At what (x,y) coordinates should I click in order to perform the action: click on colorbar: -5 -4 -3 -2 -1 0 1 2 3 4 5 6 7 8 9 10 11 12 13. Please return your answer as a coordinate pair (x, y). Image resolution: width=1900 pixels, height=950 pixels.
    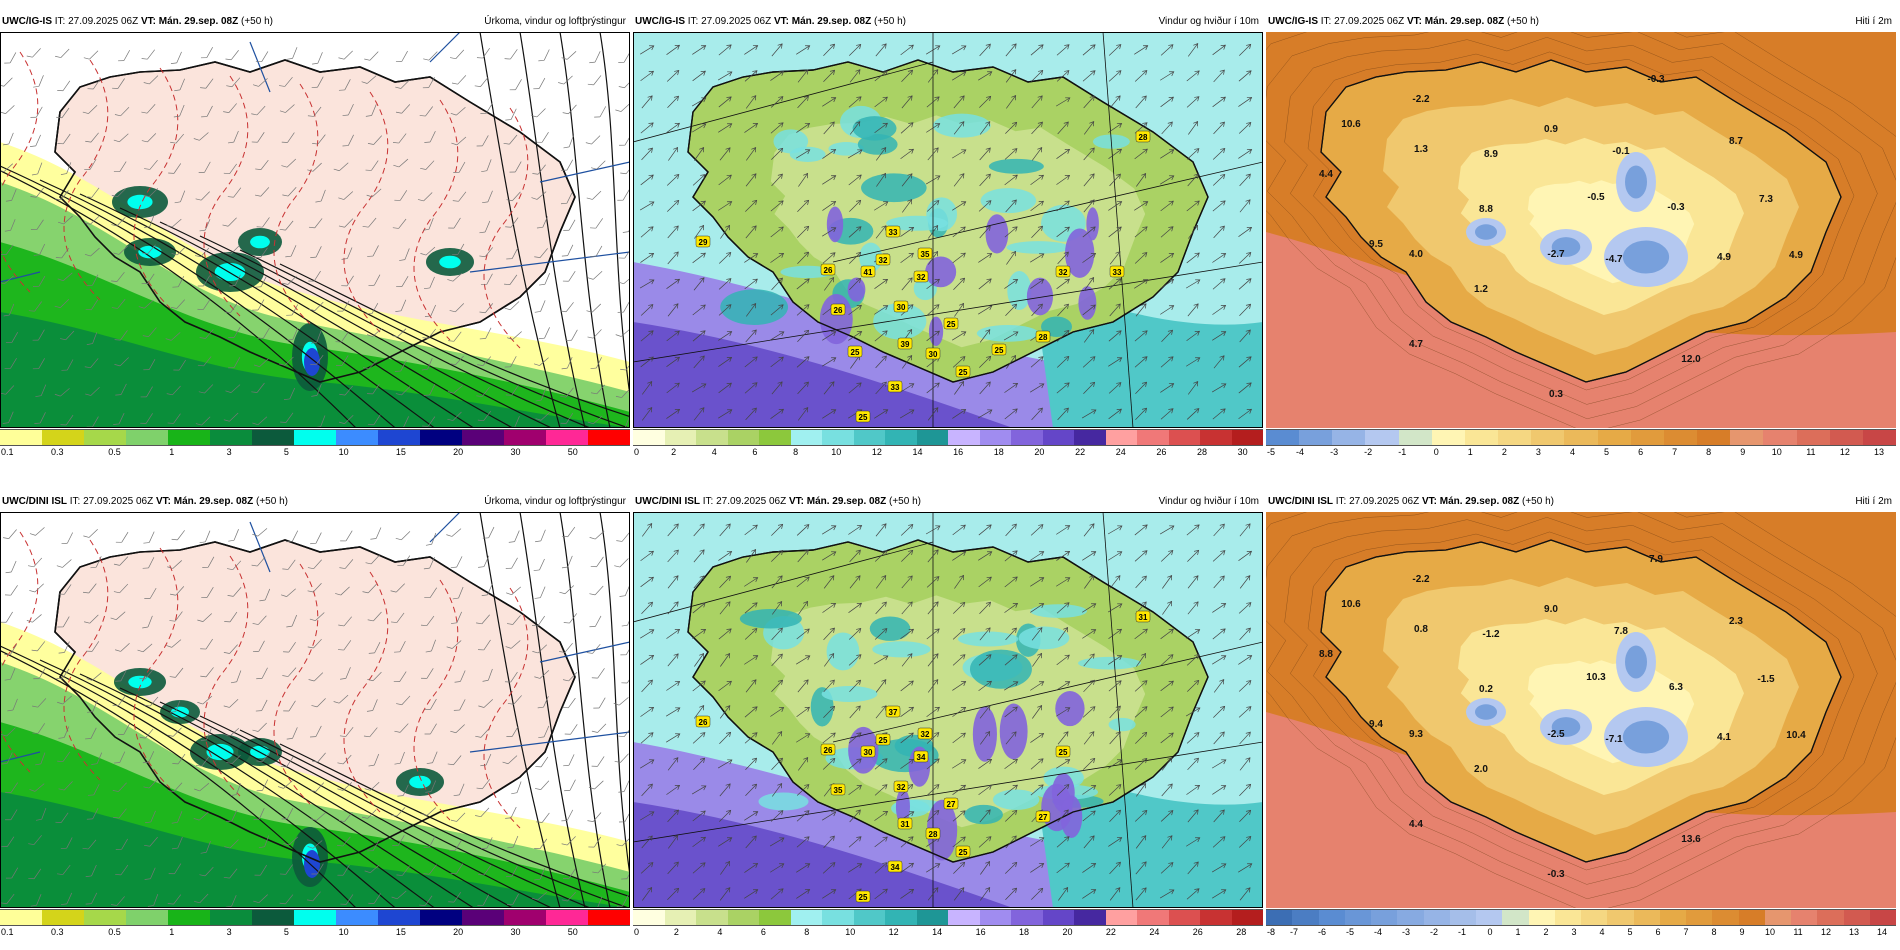
    Looking at the image, I should click on (1581, 447).